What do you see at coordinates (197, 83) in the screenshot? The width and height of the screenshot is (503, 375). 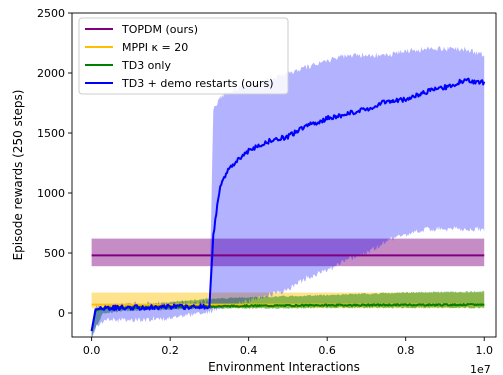 I see `legend-label-td3-demo-restarts-ours: TD3 + demo restarts (ours)` at bounding box center [197, 83].